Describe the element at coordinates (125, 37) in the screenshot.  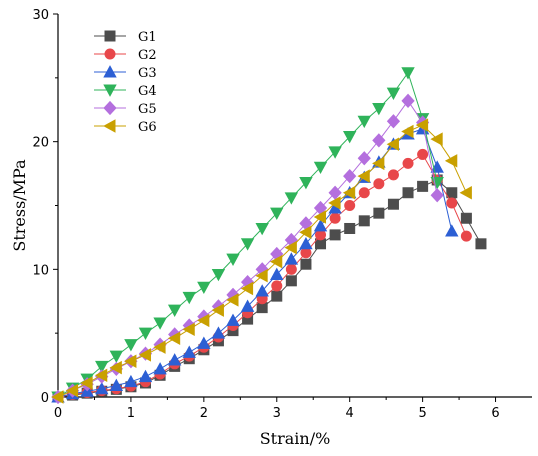
I see `legend-entry-G1: G1` at that location.